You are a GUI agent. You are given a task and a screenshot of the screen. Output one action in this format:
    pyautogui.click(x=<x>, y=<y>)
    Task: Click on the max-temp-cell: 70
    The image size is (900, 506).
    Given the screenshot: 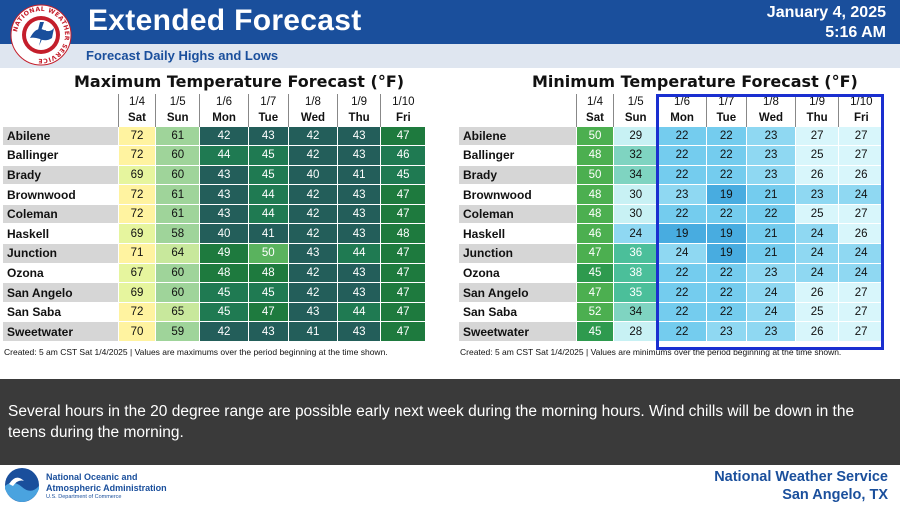 What is the action you would take?
    pyautogui.click(x=137, y=332)
    